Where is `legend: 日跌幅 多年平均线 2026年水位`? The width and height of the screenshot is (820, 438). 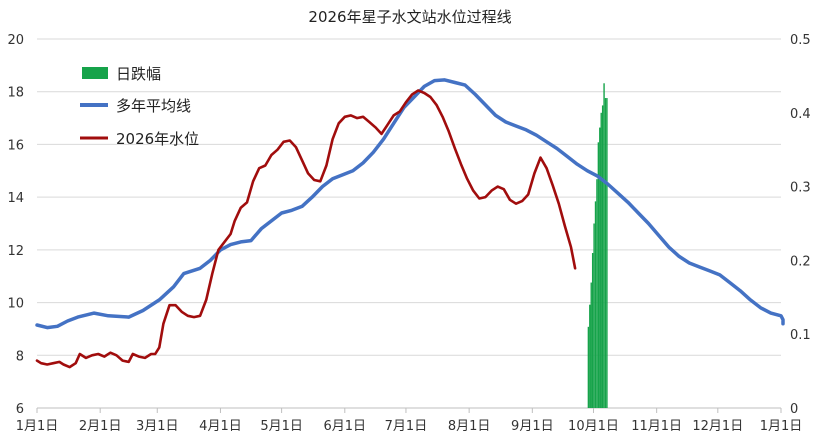
legend: 日跌幅 多年平均线 2026年水位 is located at coordinates (139, 106).